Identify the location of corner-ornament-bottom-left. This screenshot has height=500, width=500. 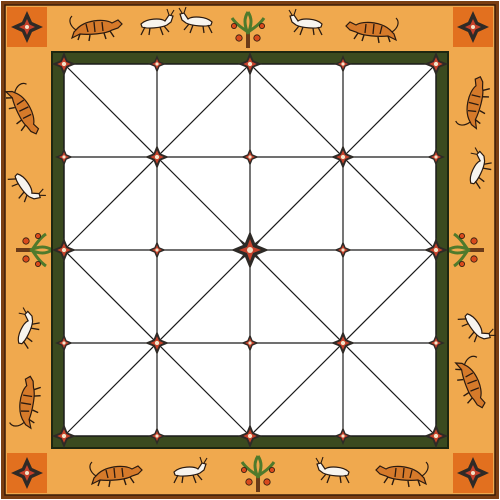
(27, 473).